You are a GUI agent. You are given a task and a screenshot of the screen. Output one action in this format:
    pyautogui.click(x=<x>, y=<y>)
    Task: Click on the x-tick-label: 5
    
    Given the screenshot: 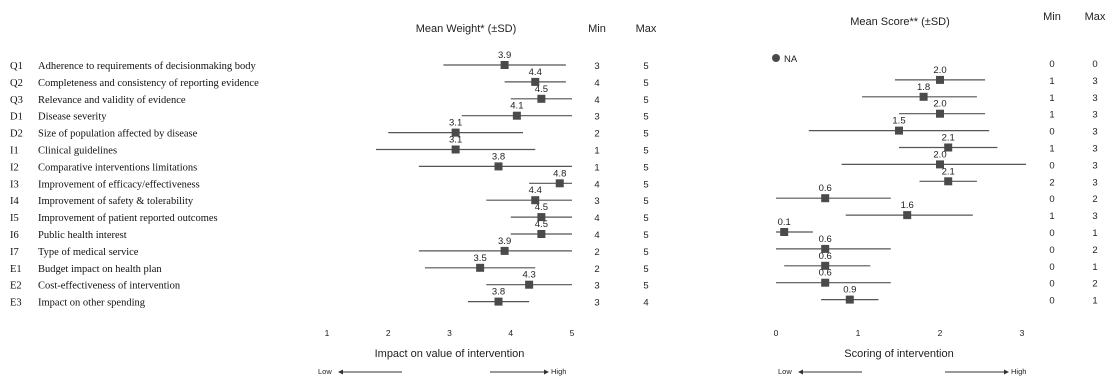 What is the action you would take?
    pyautogui.click(x=572, y=333)
    